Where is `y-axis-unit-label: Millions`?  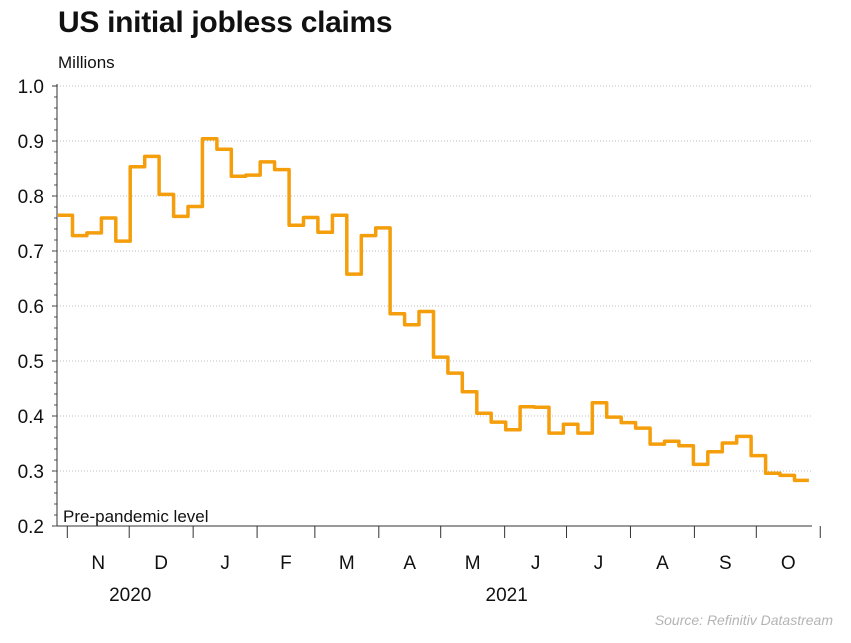 y-axis-unit-label: Millions is located at coordinates (86, 62).